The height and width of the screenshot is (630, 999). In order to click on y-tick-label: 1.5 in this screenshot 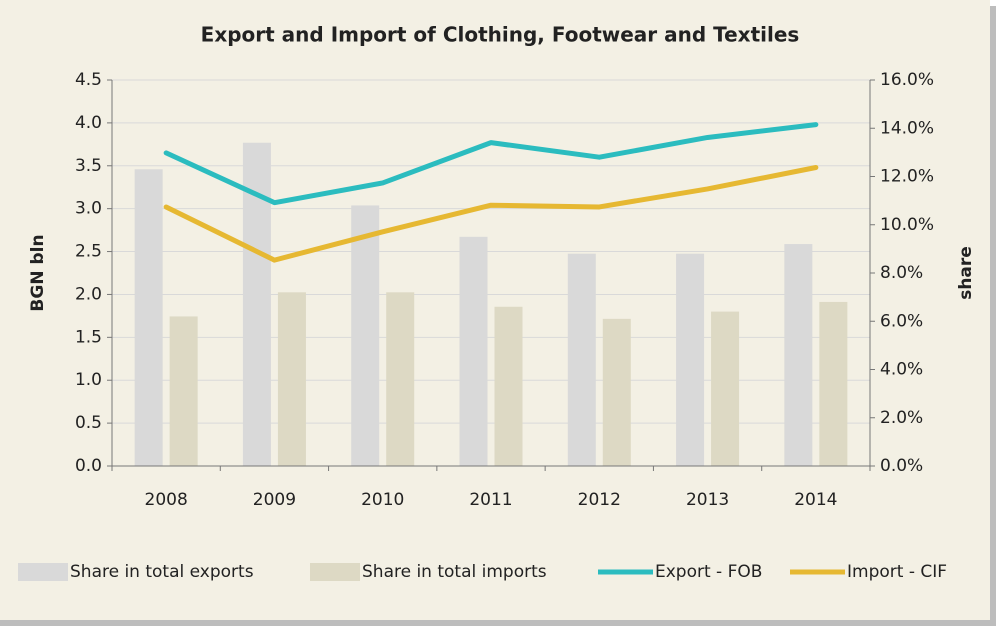, I will do `click(88, 337)`.